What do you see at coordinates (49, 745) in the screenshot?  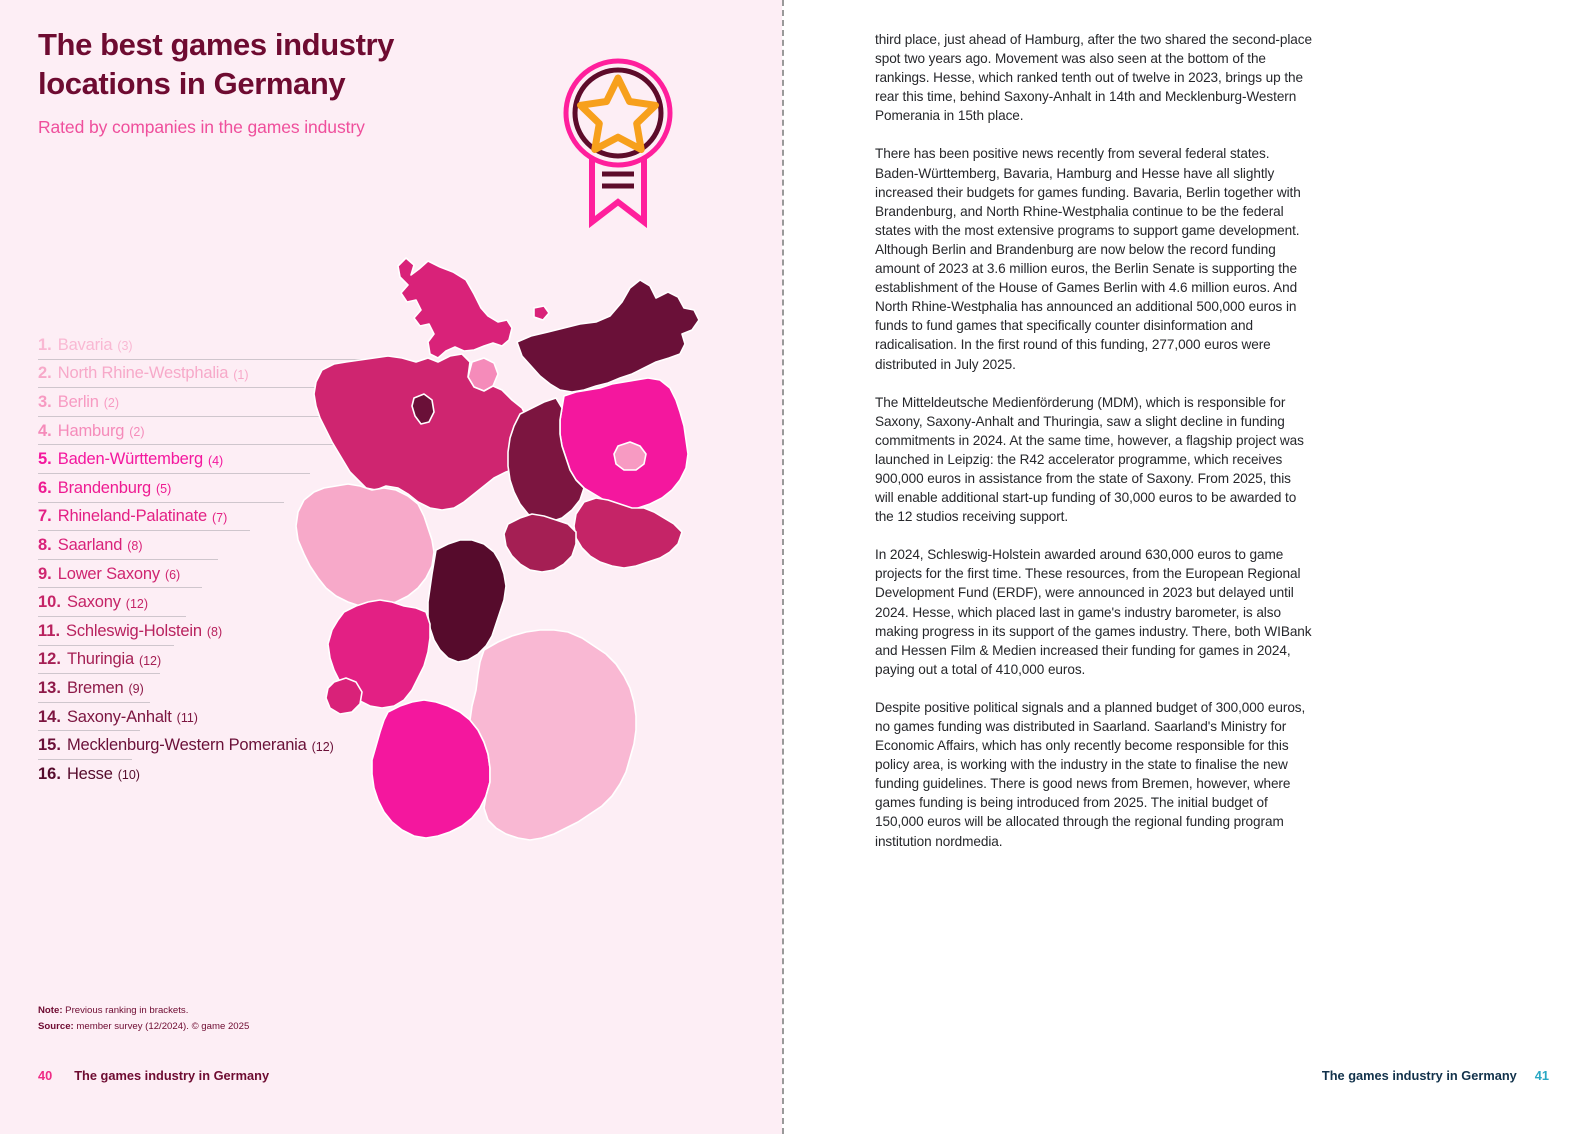 I see `ranking-position: 15.` at bounding box center [49, 745].